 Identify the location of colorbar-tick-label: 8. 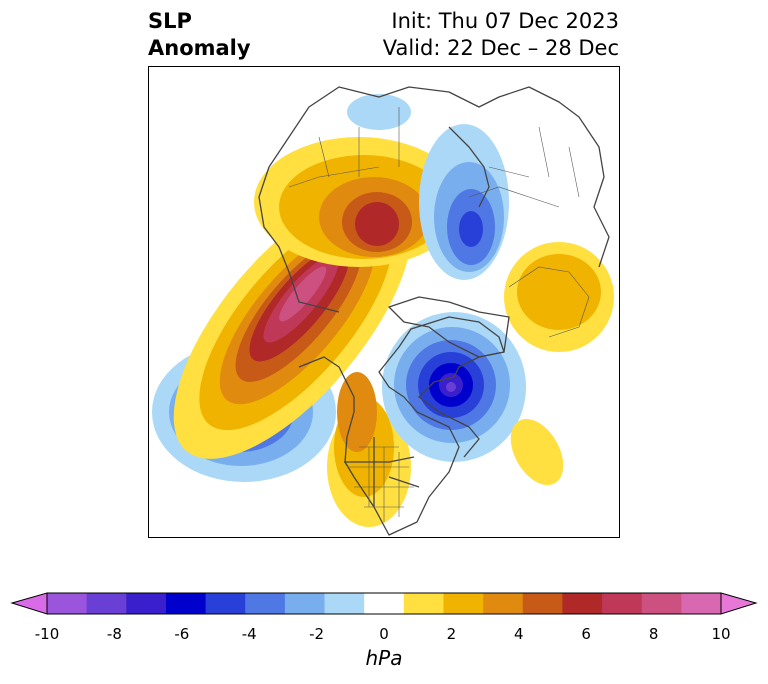
(653, 634).